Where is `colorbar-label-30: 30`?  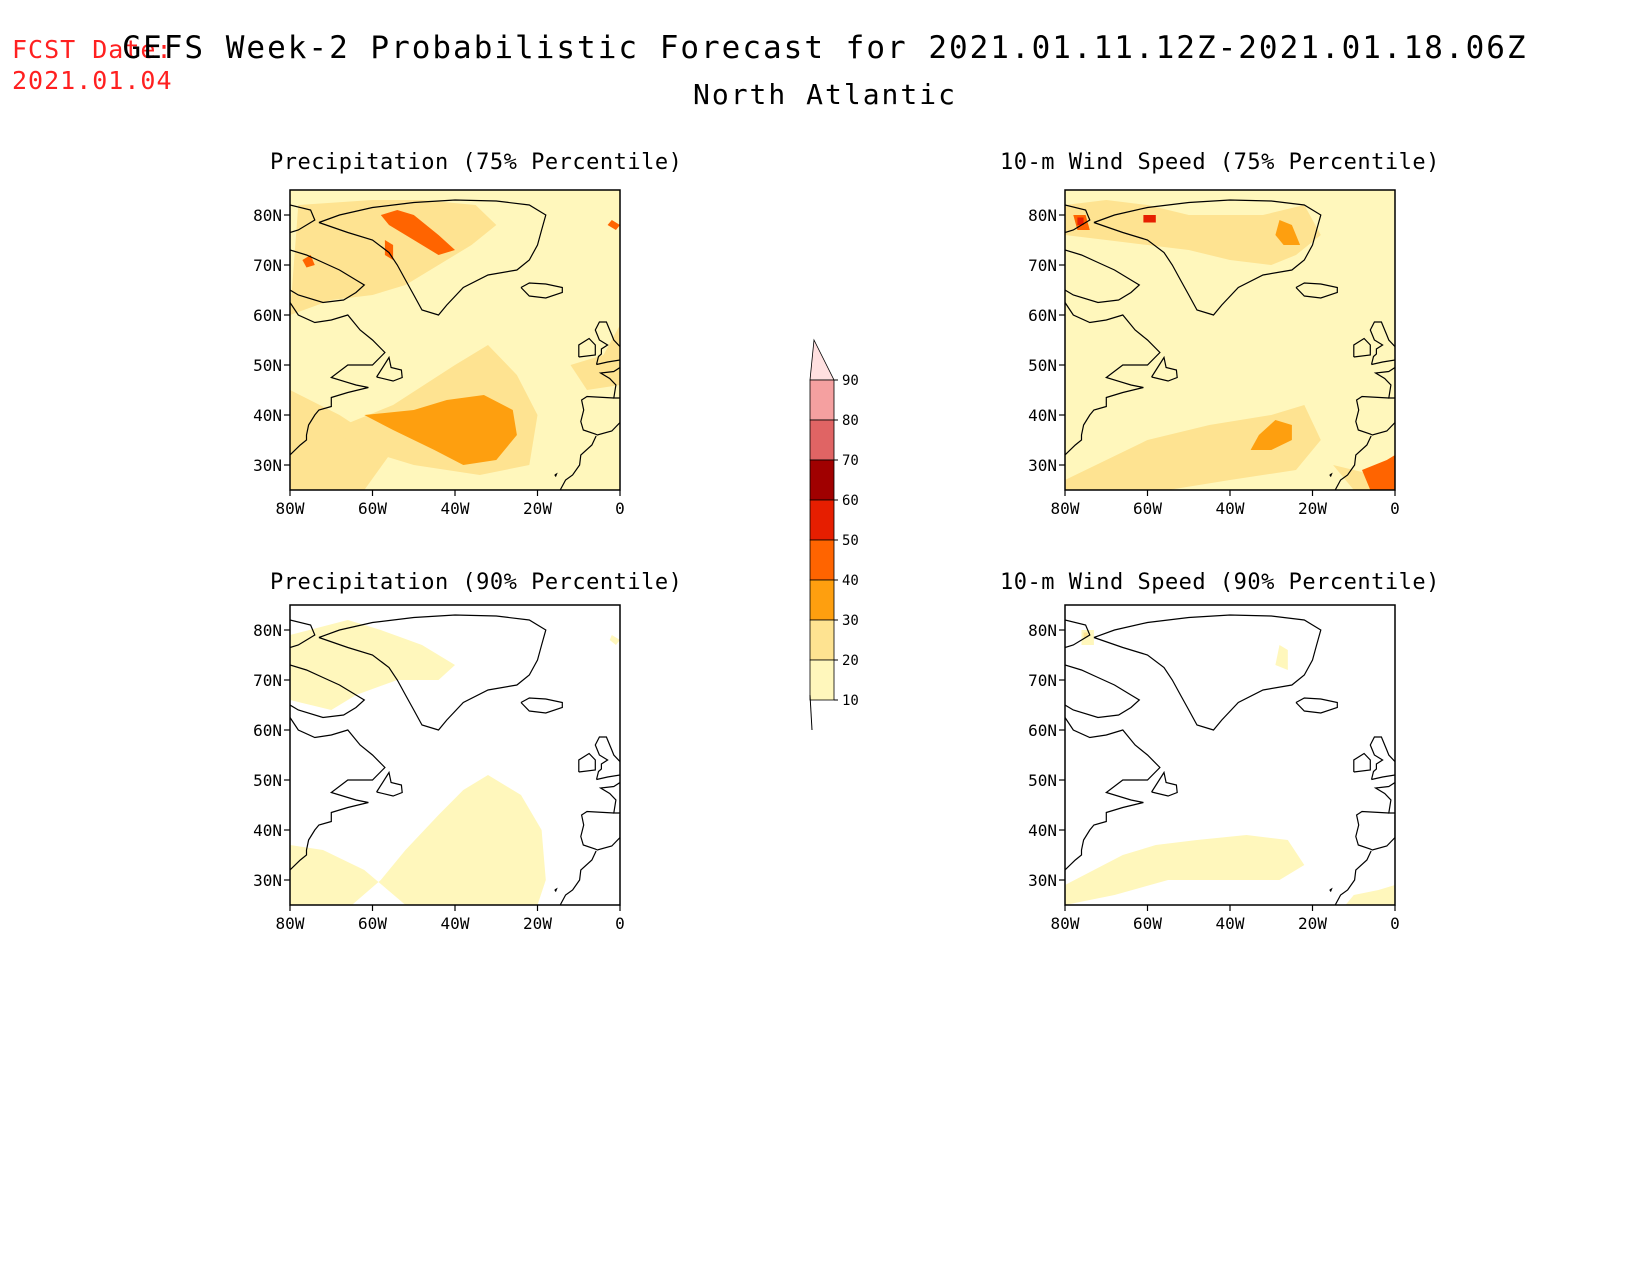
colorbar-label-30: 30 is located at coordinates (850, 621).